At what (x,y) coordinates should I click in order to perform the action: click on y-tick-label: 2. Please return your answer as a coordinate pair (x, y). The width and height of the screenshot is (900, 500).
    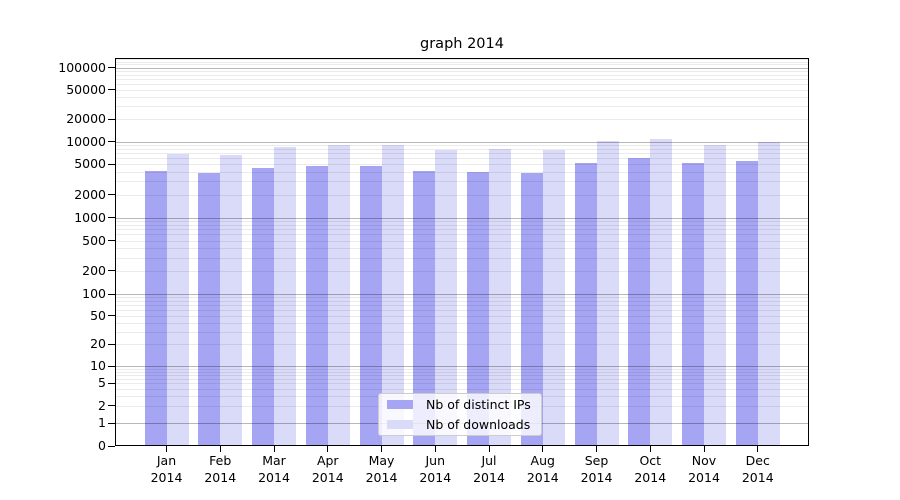
    Looking at the image, I should click on (102, 405).